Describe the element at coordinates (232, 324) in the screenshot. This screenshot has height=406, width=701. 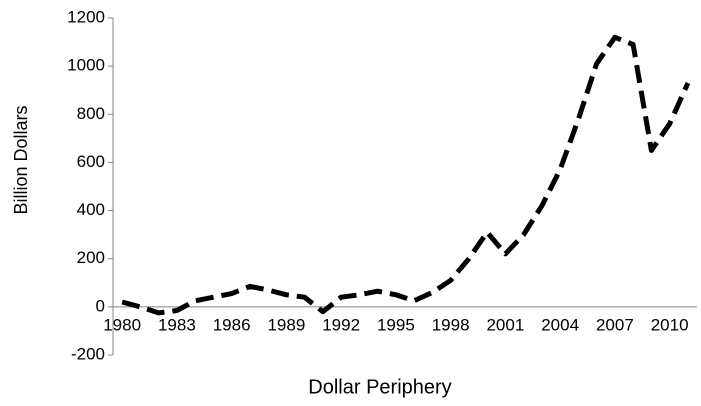
I see `x-tick-label: 1986` at that location.